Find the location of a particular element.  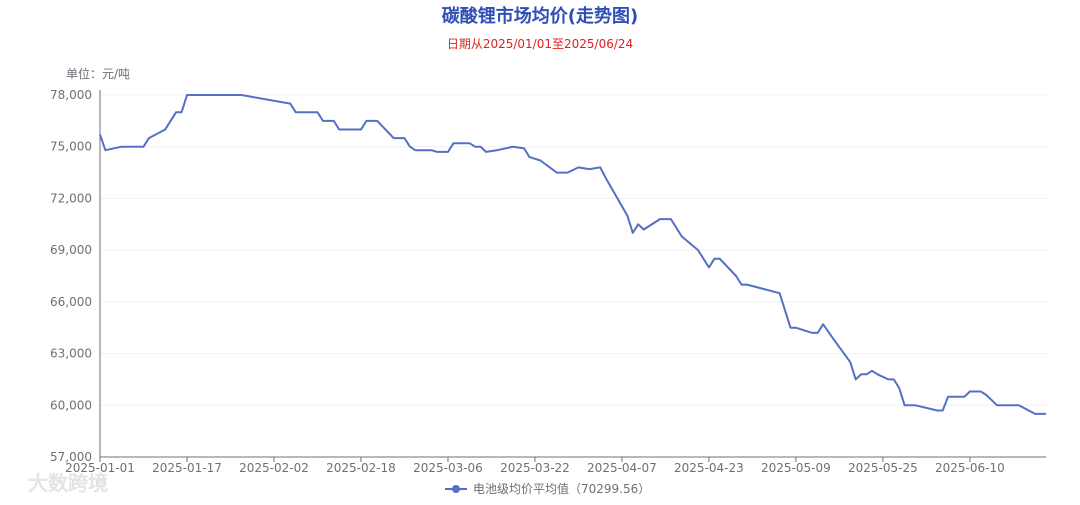

x-tick-label: 2025-05-09 is located at coordinates (796, 468).